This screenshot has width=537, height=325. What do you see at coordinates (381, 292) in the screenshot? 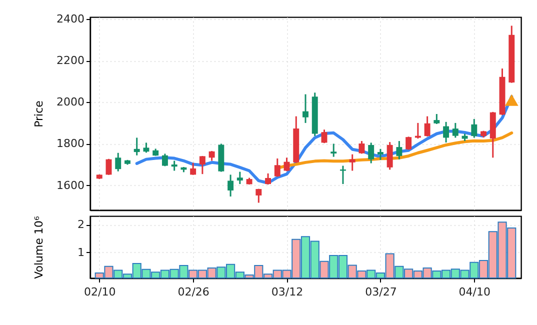
I see `x-tick-label: 03/27` at bounding box center [381, 292].